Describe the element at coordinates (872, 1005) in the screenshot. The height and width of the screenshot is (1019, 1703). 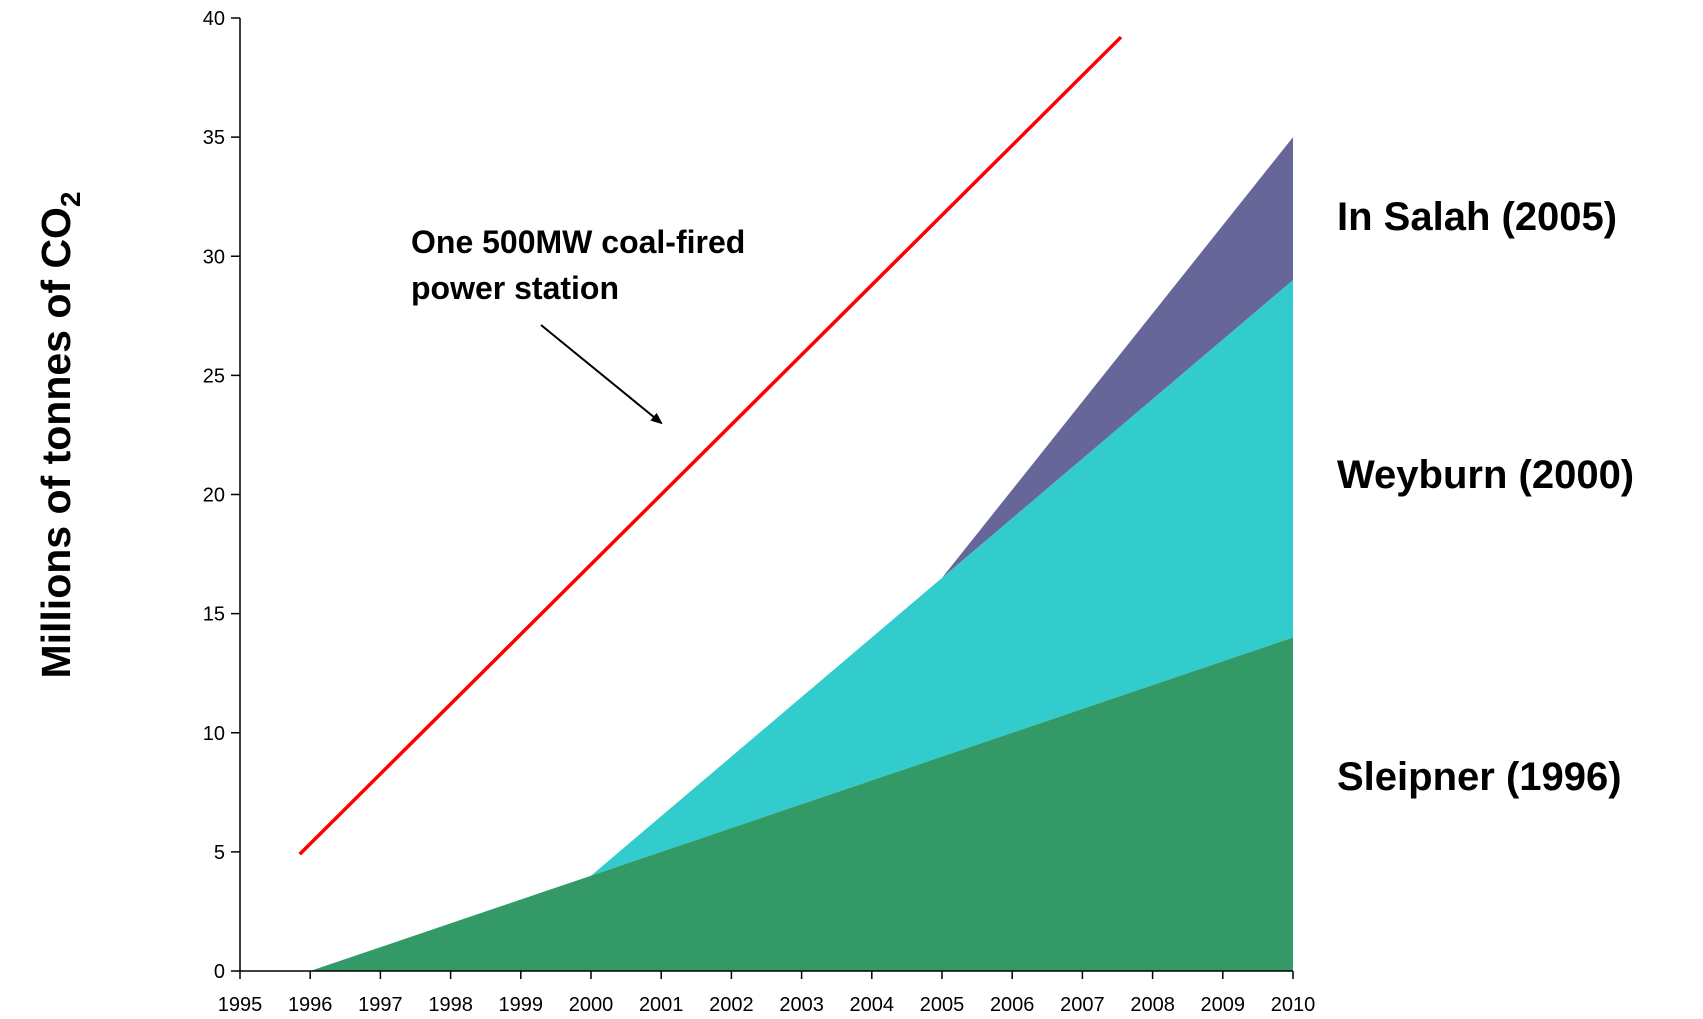
I see `x-tick-label: 2004` at that location.